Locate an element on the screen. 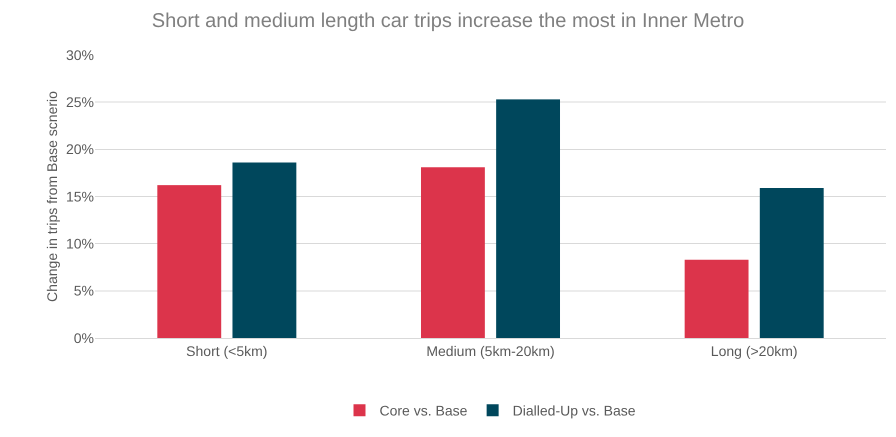  legend-label: Core vs. Base is located at coordinates (424, 410).